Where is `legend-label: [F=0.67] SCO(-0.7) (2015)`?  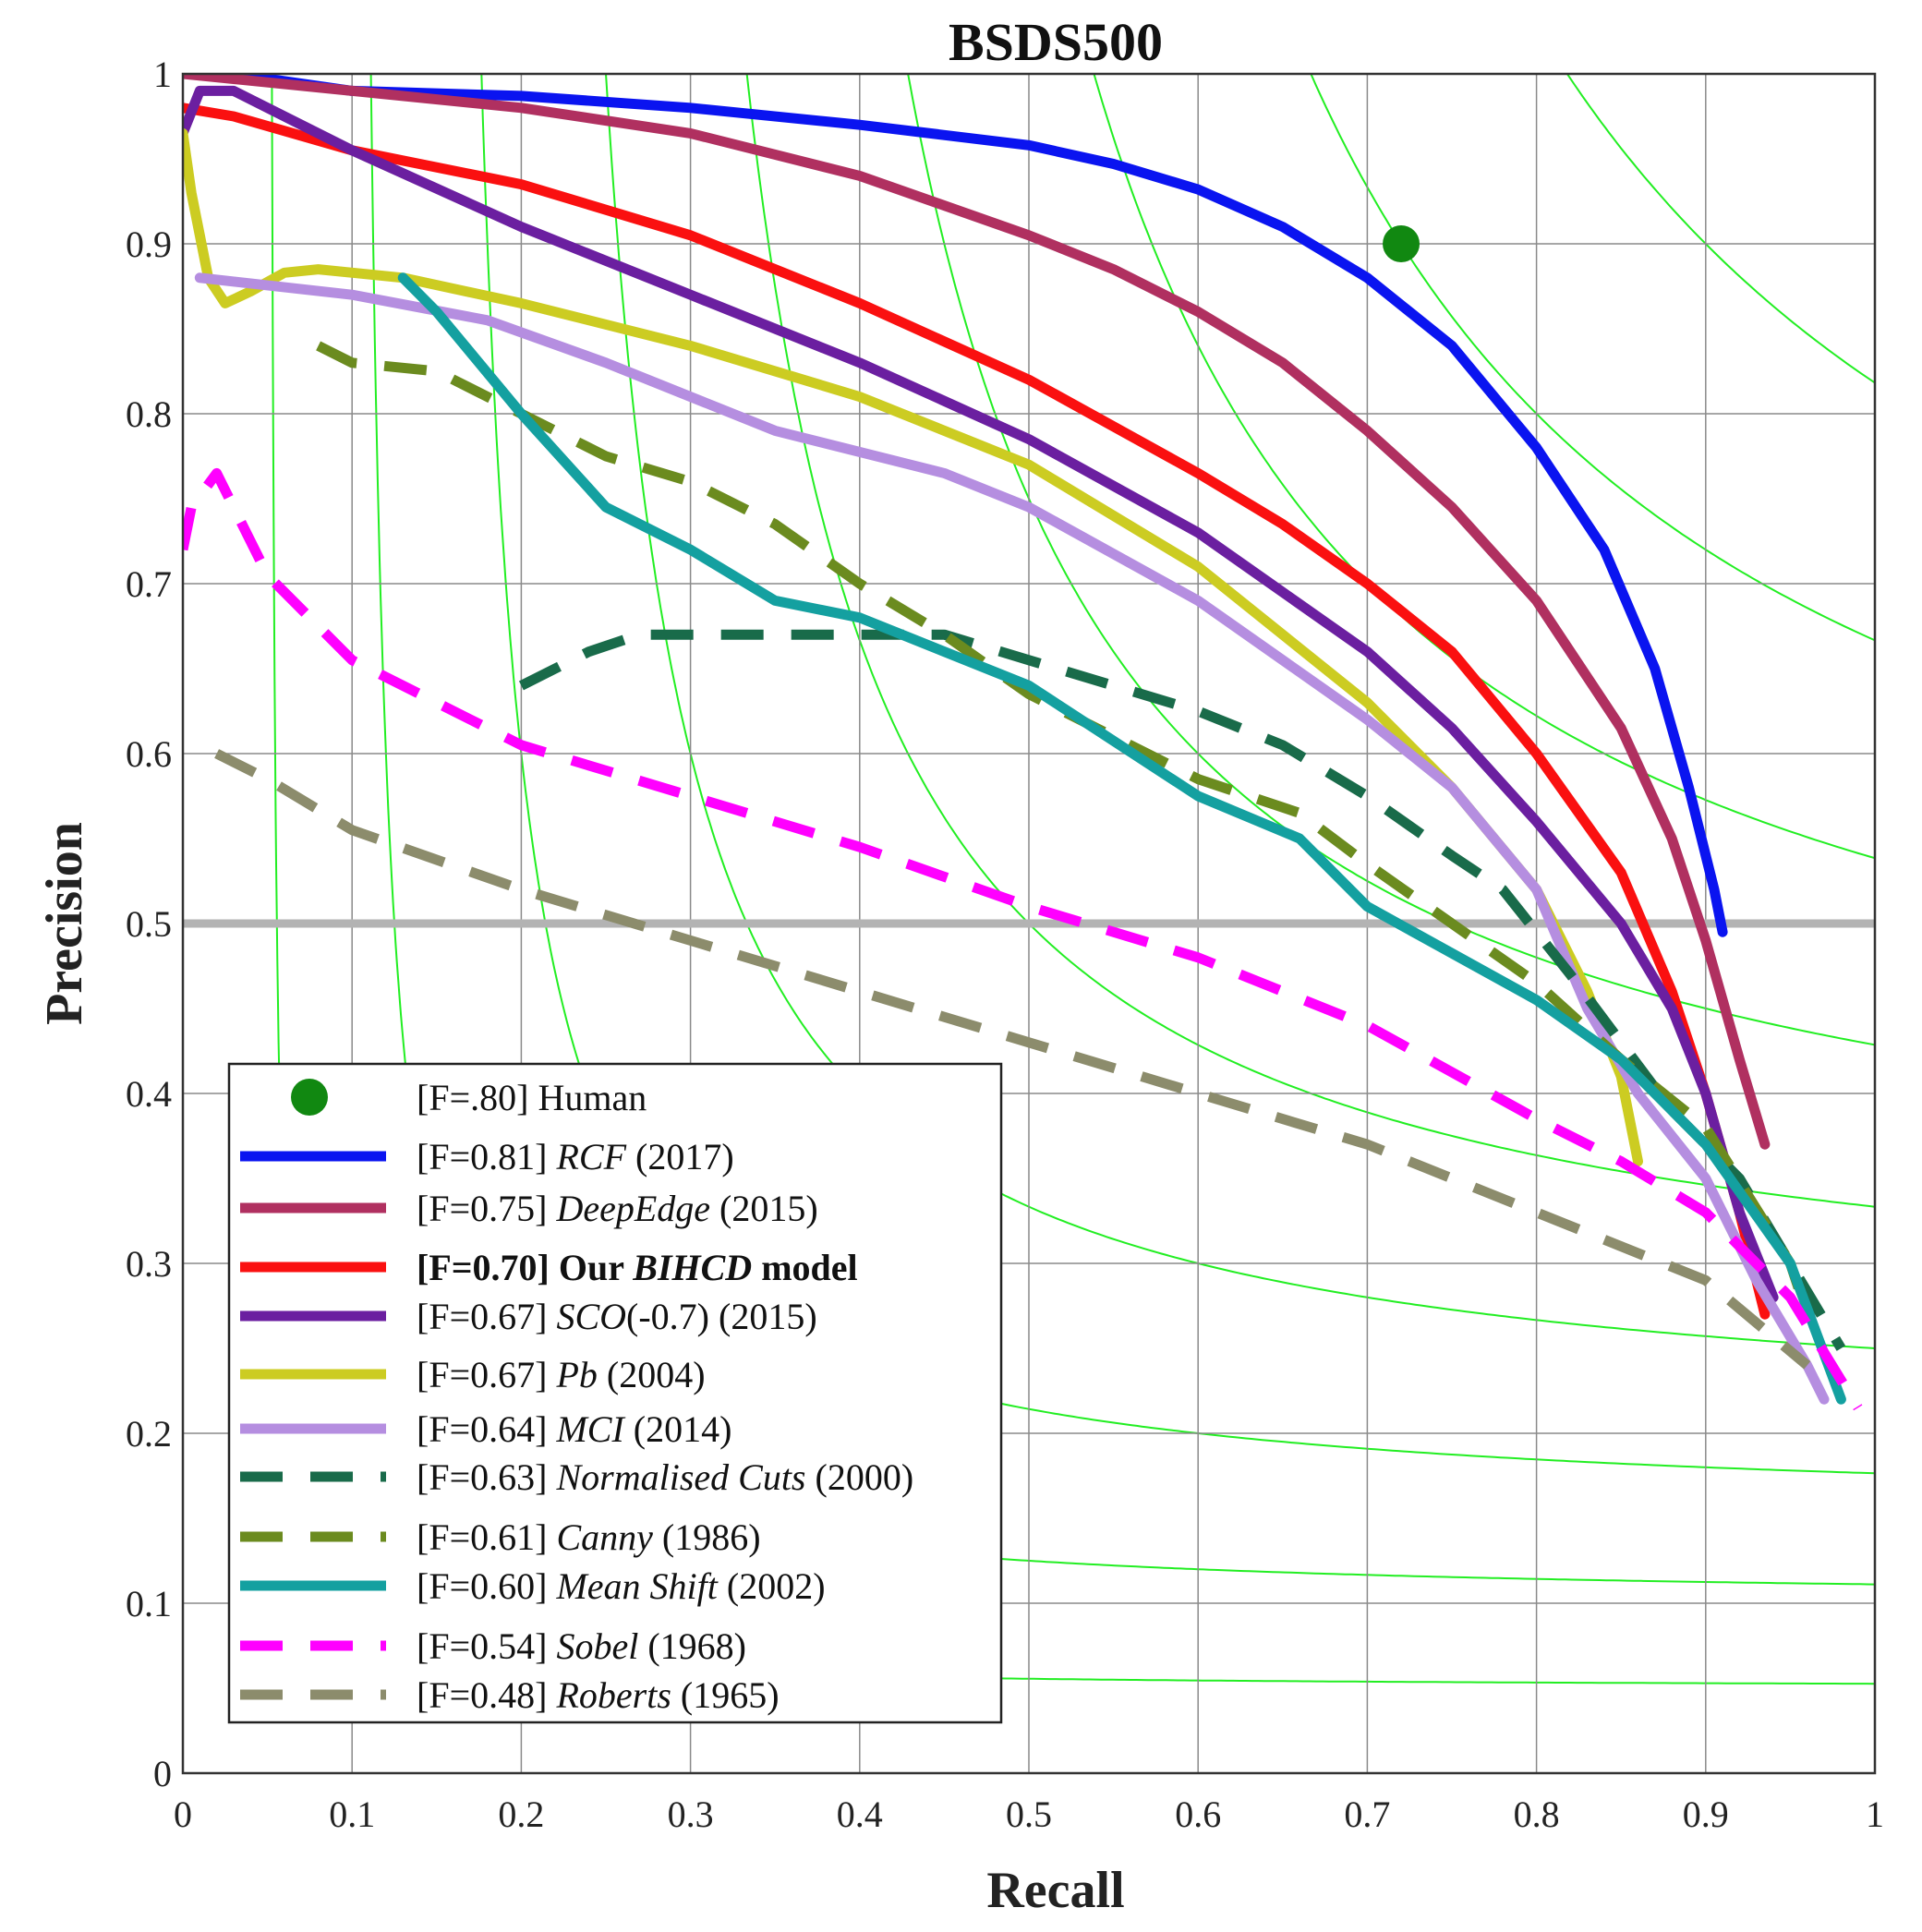 legend-label: [F=0.67] SCO(-0.7) (2015) is located at coordinates (617, 1317).